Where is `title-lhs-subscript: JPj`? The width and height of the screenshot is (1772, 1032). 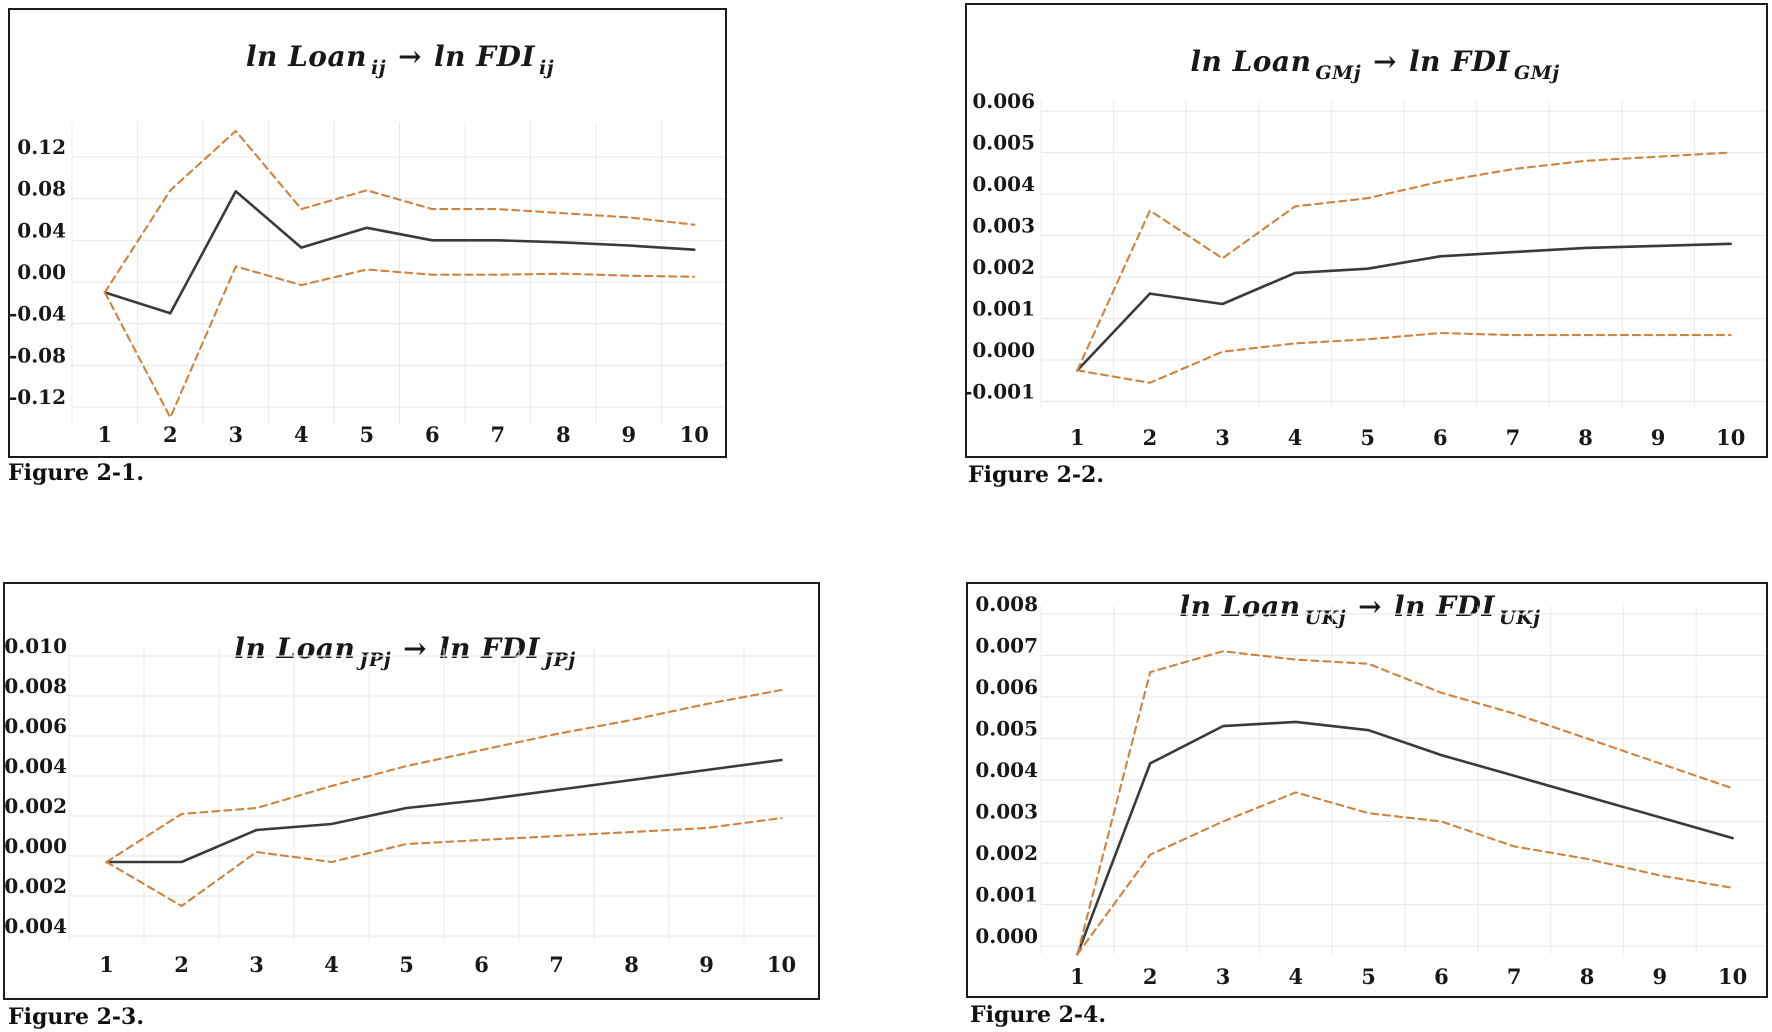 title-lhs-subscript: JPj is located at coordinates (375, 660).